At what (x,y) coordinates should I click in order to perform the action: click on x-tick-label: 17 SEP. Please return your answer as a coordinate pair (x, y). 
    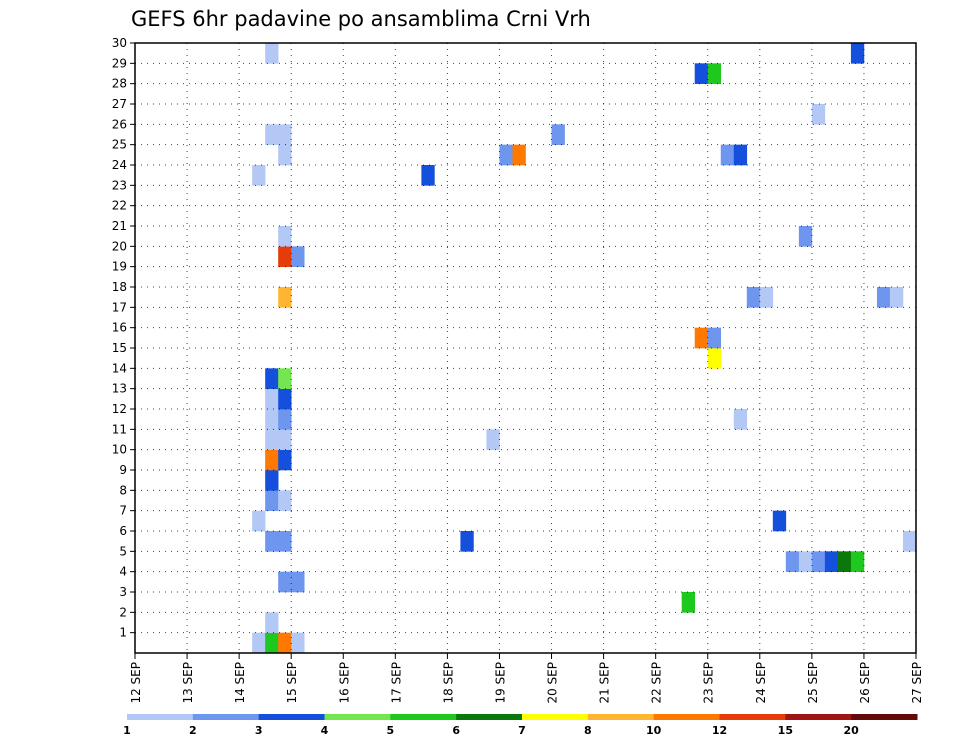
    Looking at the image, I should click on (396, 683).